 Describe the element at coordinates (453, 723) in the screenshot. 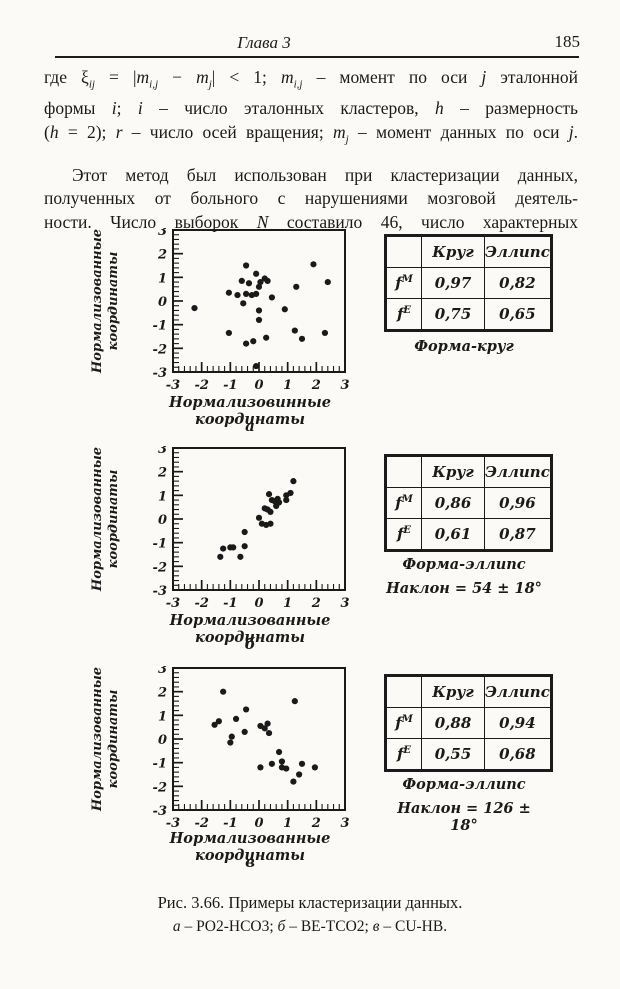

I see `table-cell: 0,88` at that location.